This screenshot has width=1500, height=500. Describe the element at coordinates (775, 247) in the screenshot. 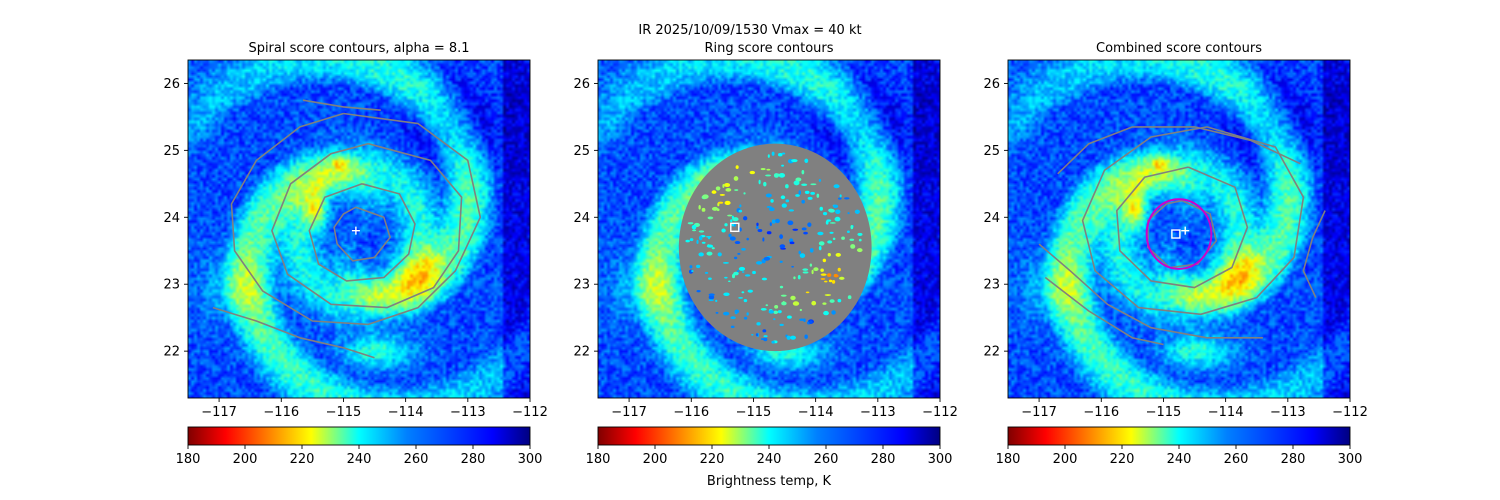

I see `ring-score-disk` at that location.